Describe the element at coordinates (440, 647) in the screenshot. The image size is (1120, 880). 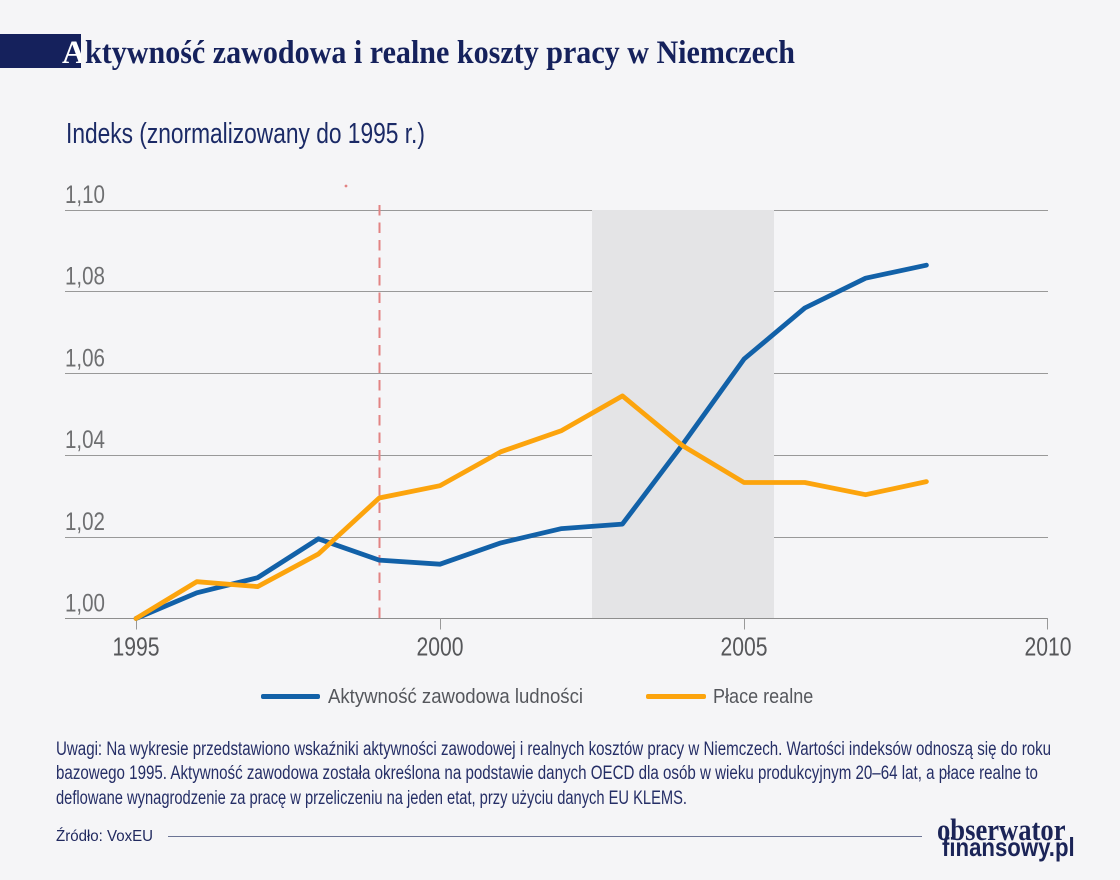
I see `svg-text: 2000` at that location.